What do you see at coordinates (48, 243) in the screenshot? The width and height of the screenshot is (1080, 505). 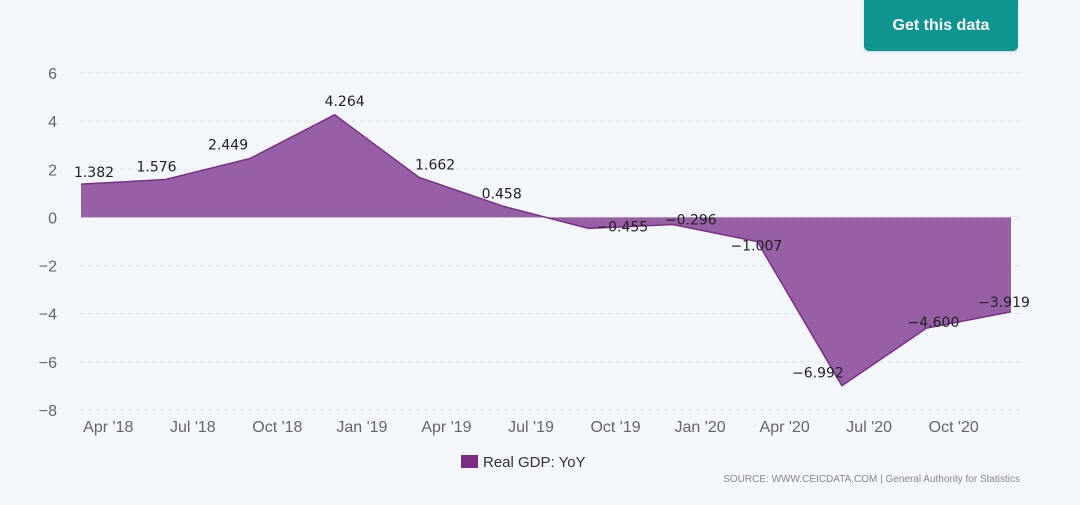 I see `y-axis-ticks: 6 4 2 0 −2 −4 −6 −8` at bounding box center [48, 243].